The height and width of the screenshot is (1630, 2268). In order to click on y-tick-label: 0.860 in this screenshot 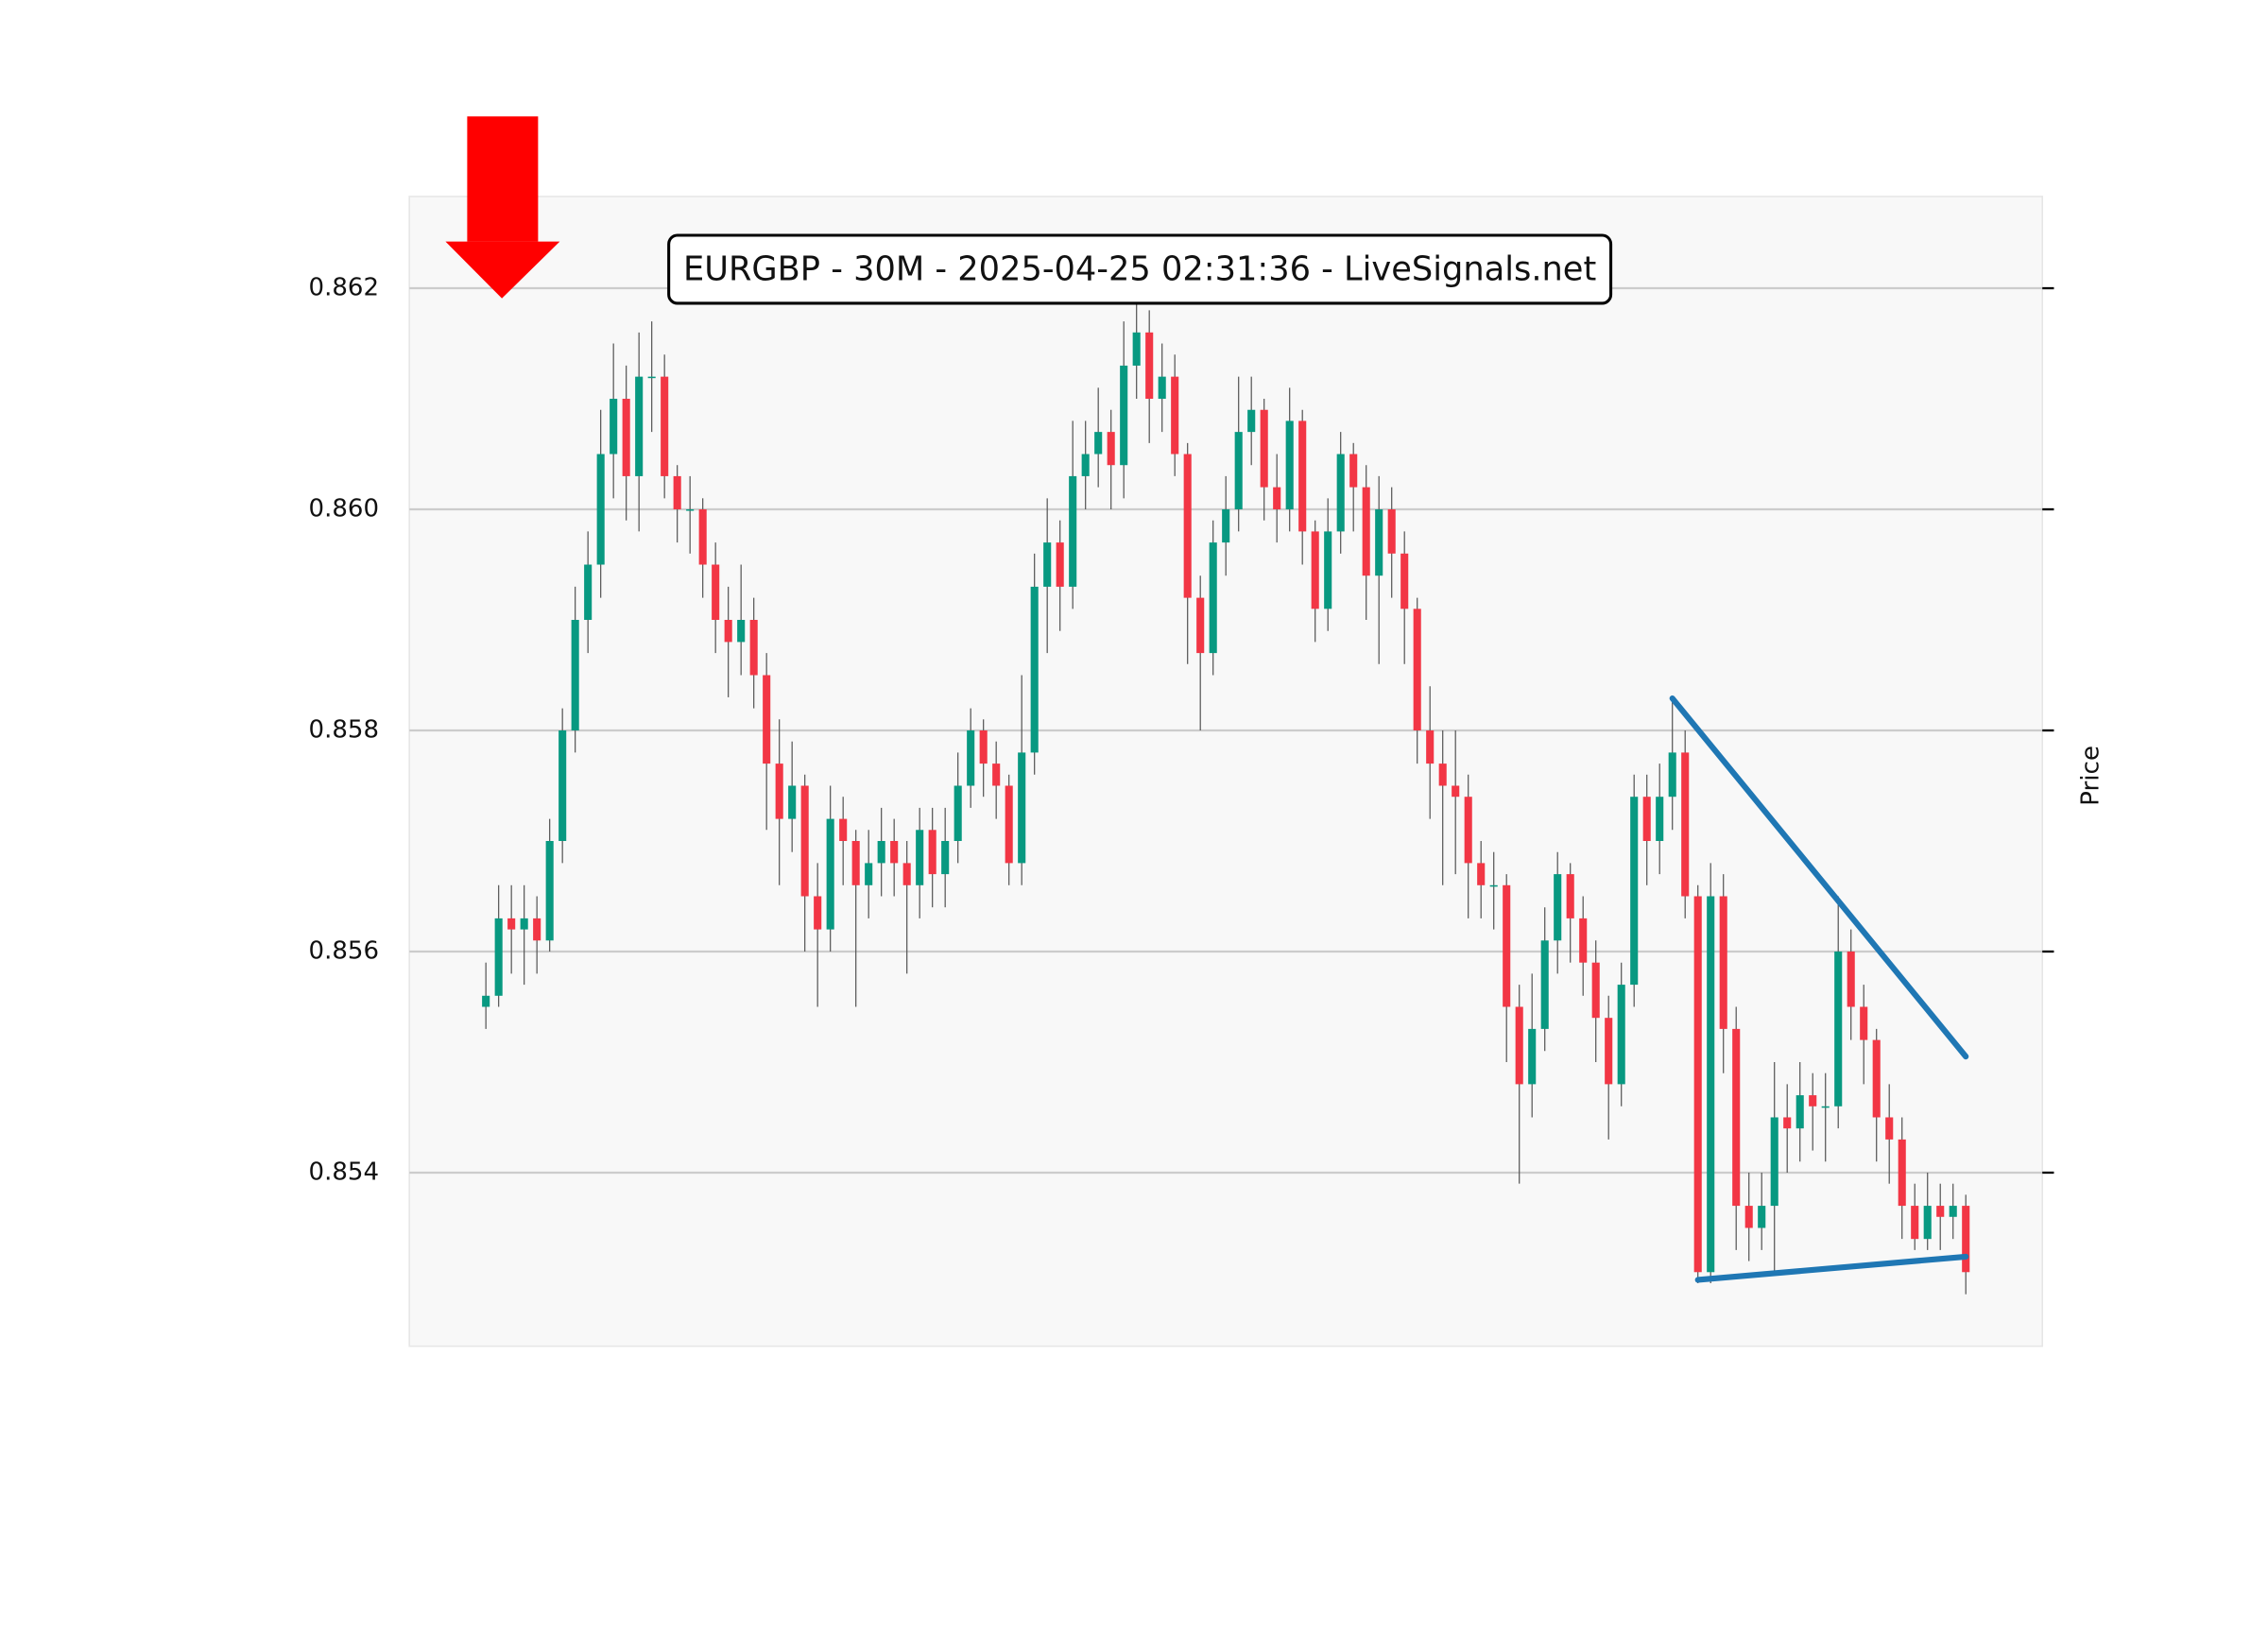, I will do `click(344, 509)`.